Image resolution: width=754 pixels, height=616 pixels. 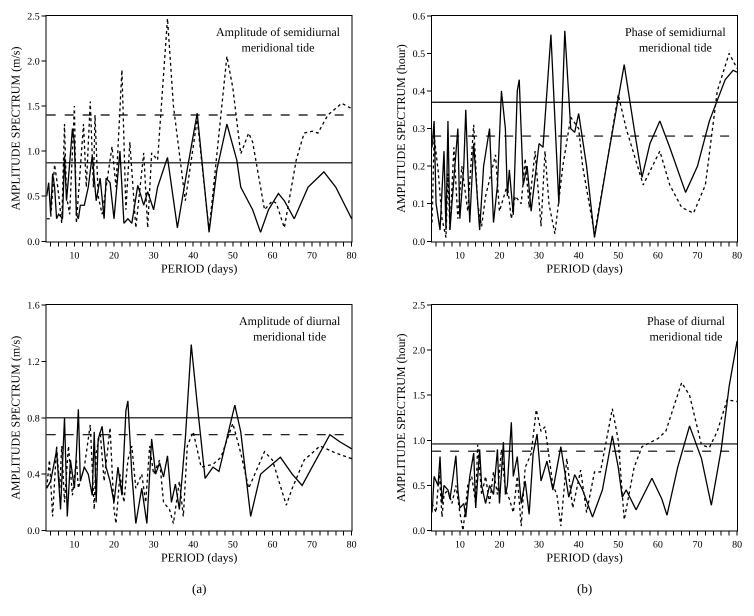 What do you see at coordinates (419, 204) in the screenshot?
I see `y-tick-label: 0.1` at bounding box center [419, 204].